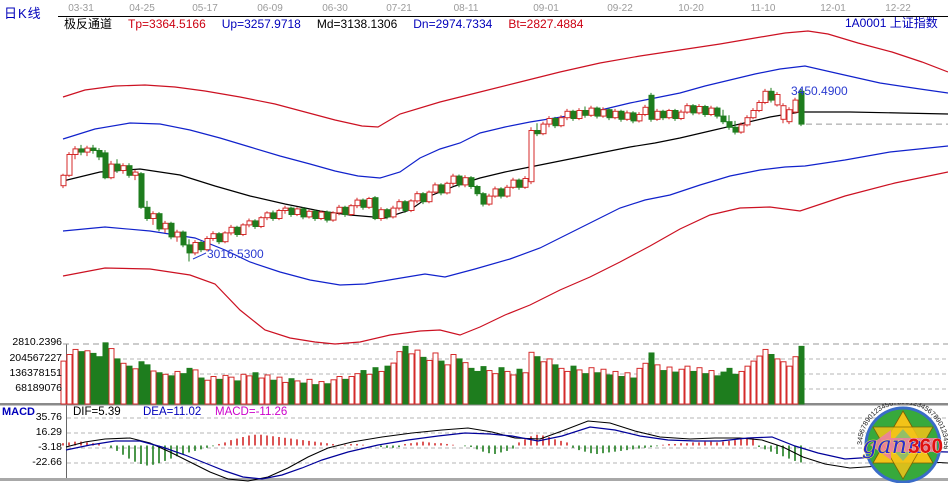  I want to click on volume-scale-1: 204567227, so click(35, 358).